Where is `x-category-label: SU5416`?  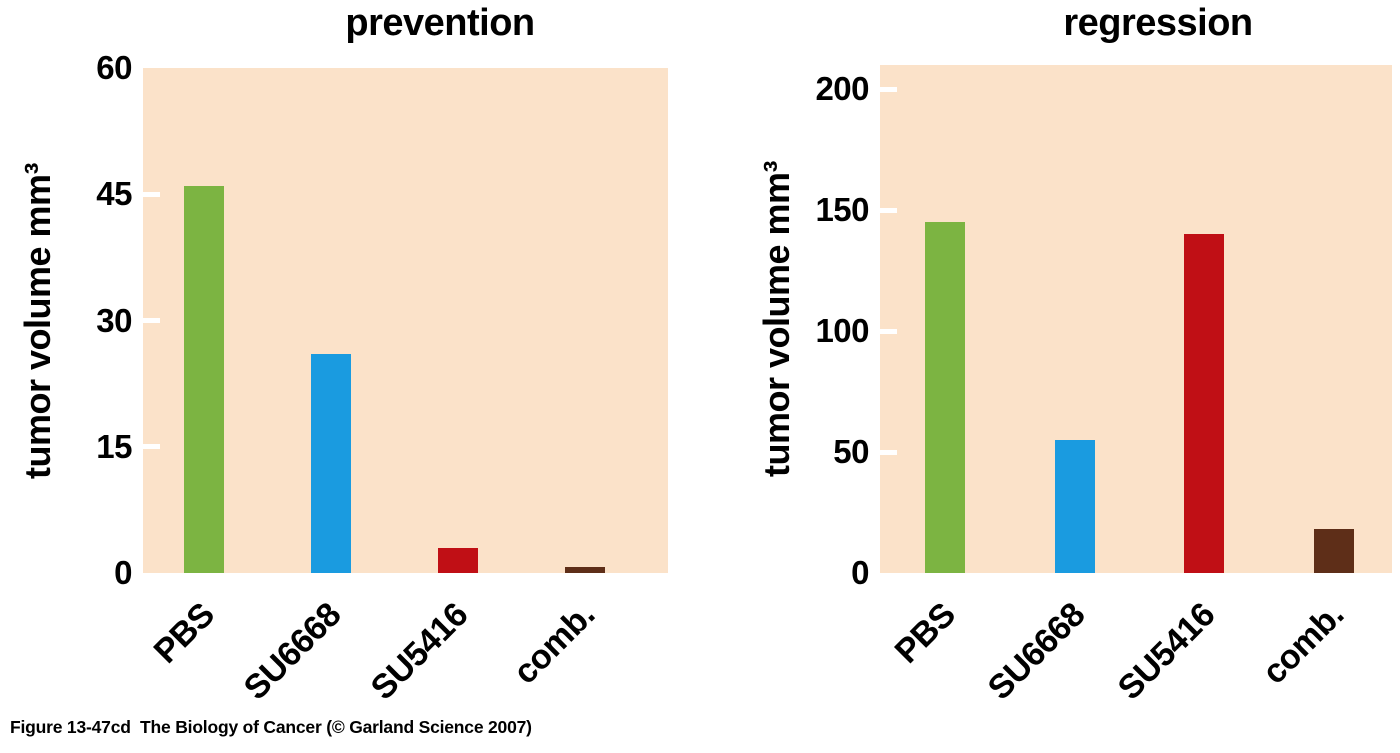 x-category-label: SU5416 is located at coordinates (1166, 651).